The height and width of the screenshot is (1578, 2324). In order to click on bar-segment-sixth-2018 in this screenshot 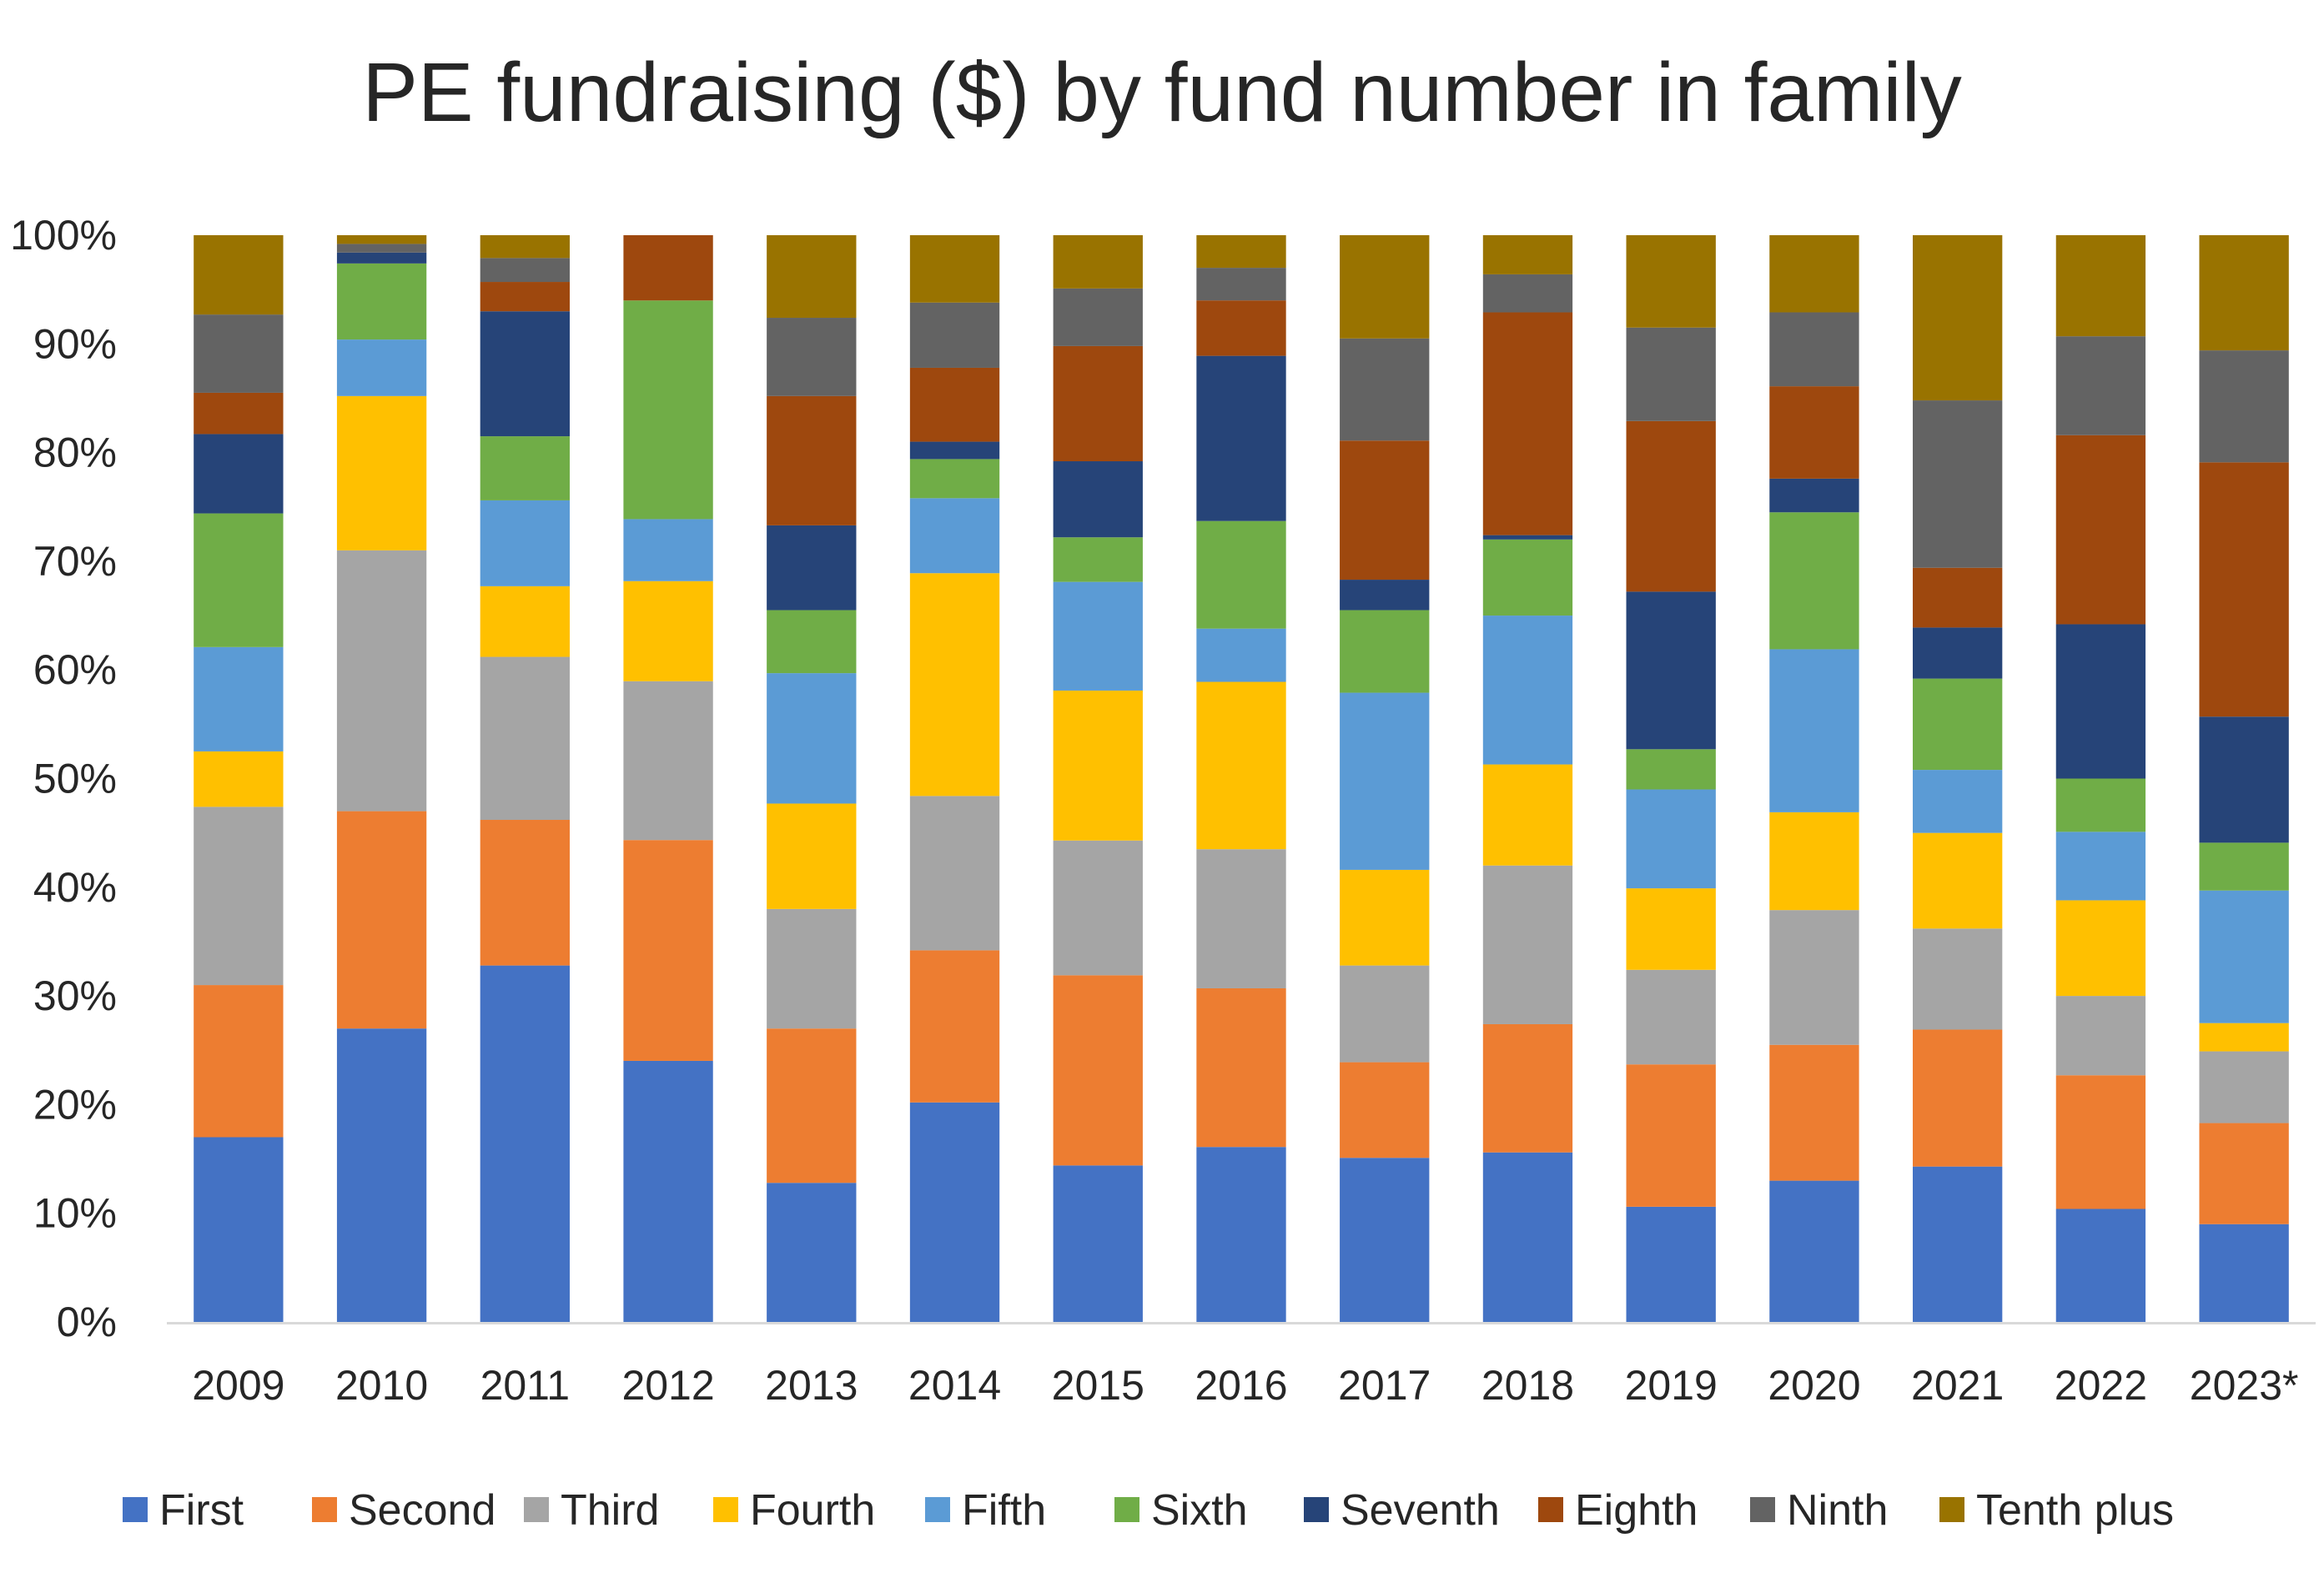, I will do `click(1527, 577)`.